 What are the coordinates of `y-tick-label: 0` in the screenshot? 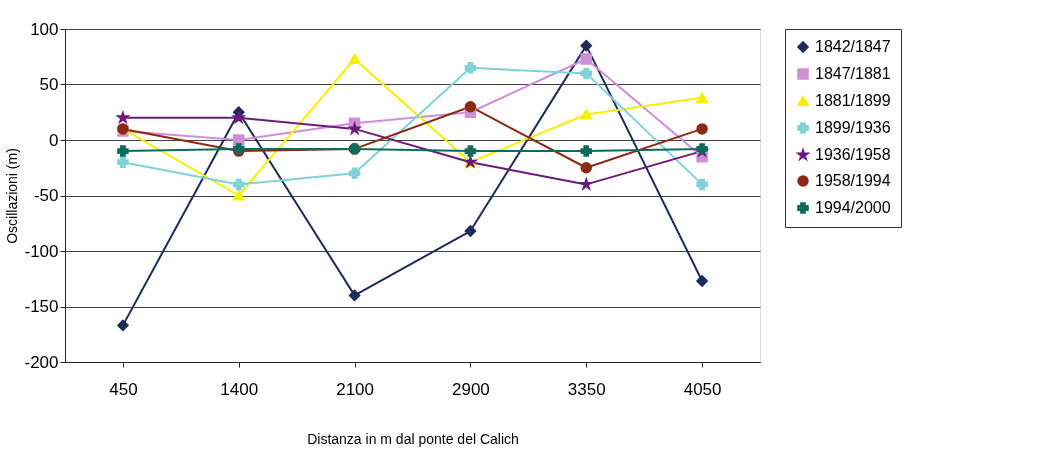 It's located at (54, 140).